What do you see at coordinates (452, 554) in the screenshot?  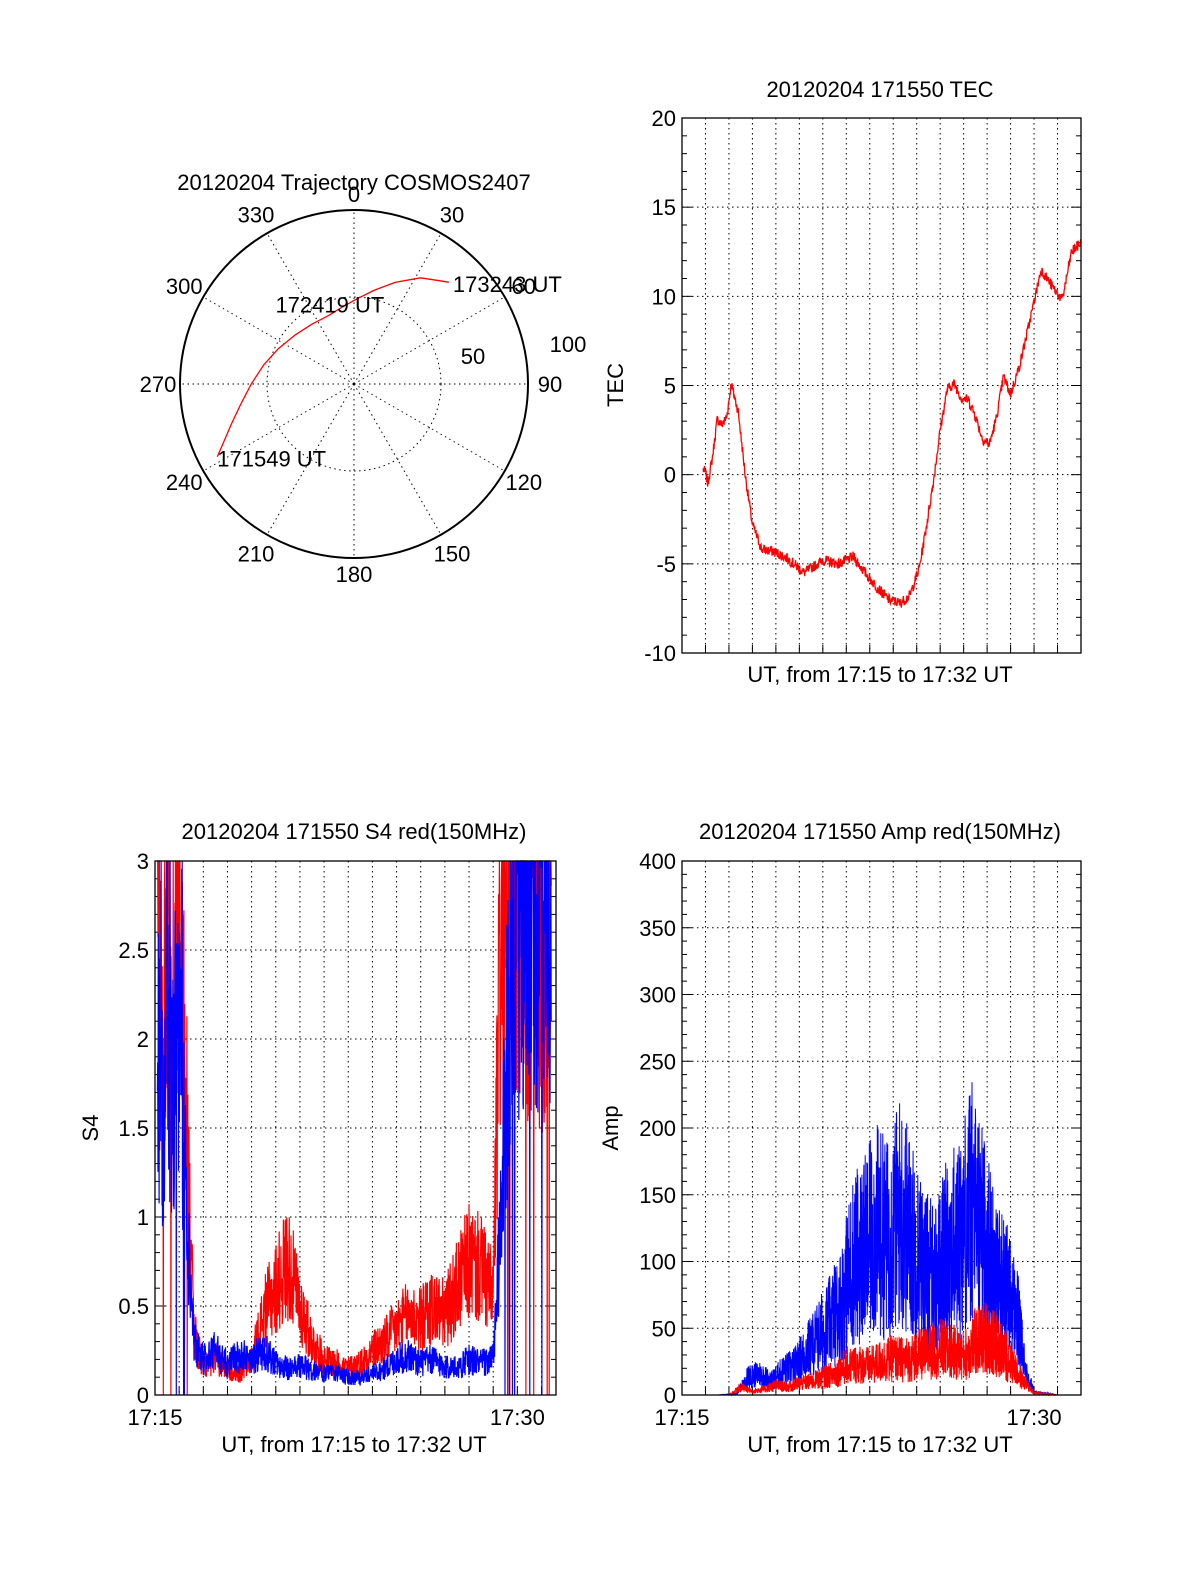 I see `polar-azimuth-label: 150` at bounding box center [452, 554].